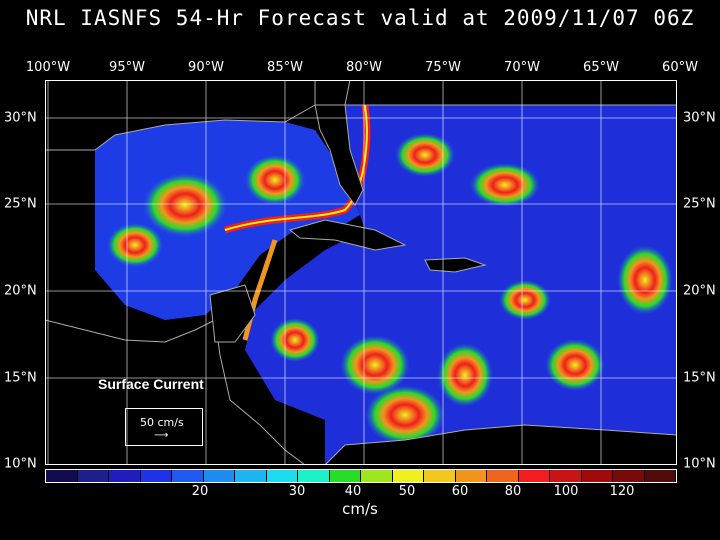 The width and height of the screenshot is (720, 540). Describe the element at coordinates (297, 491) in the screenshot. I see `colorbar-tick: 30` at that location.